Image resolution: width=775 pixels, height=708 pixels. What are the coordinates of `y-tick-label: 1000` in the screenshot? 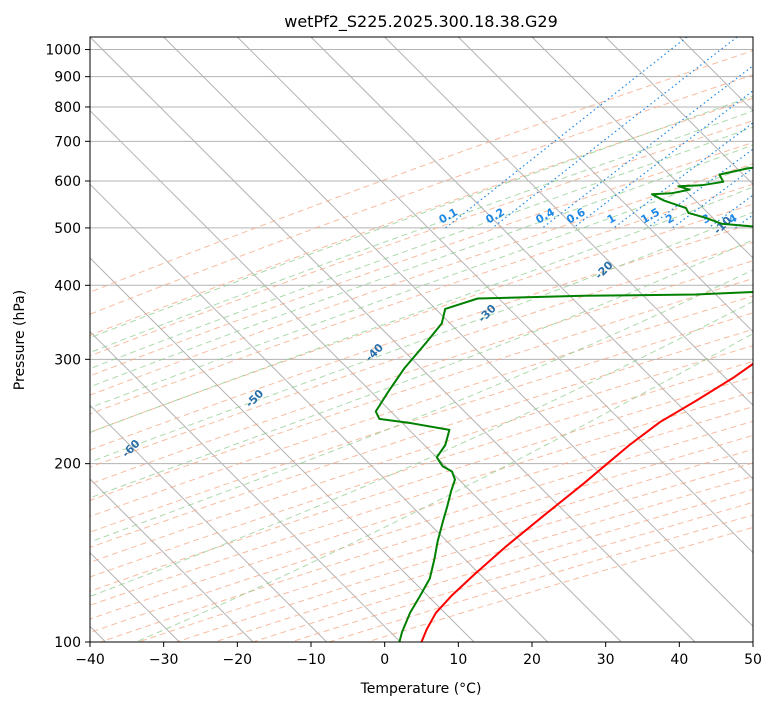 It's located at (63, 51).